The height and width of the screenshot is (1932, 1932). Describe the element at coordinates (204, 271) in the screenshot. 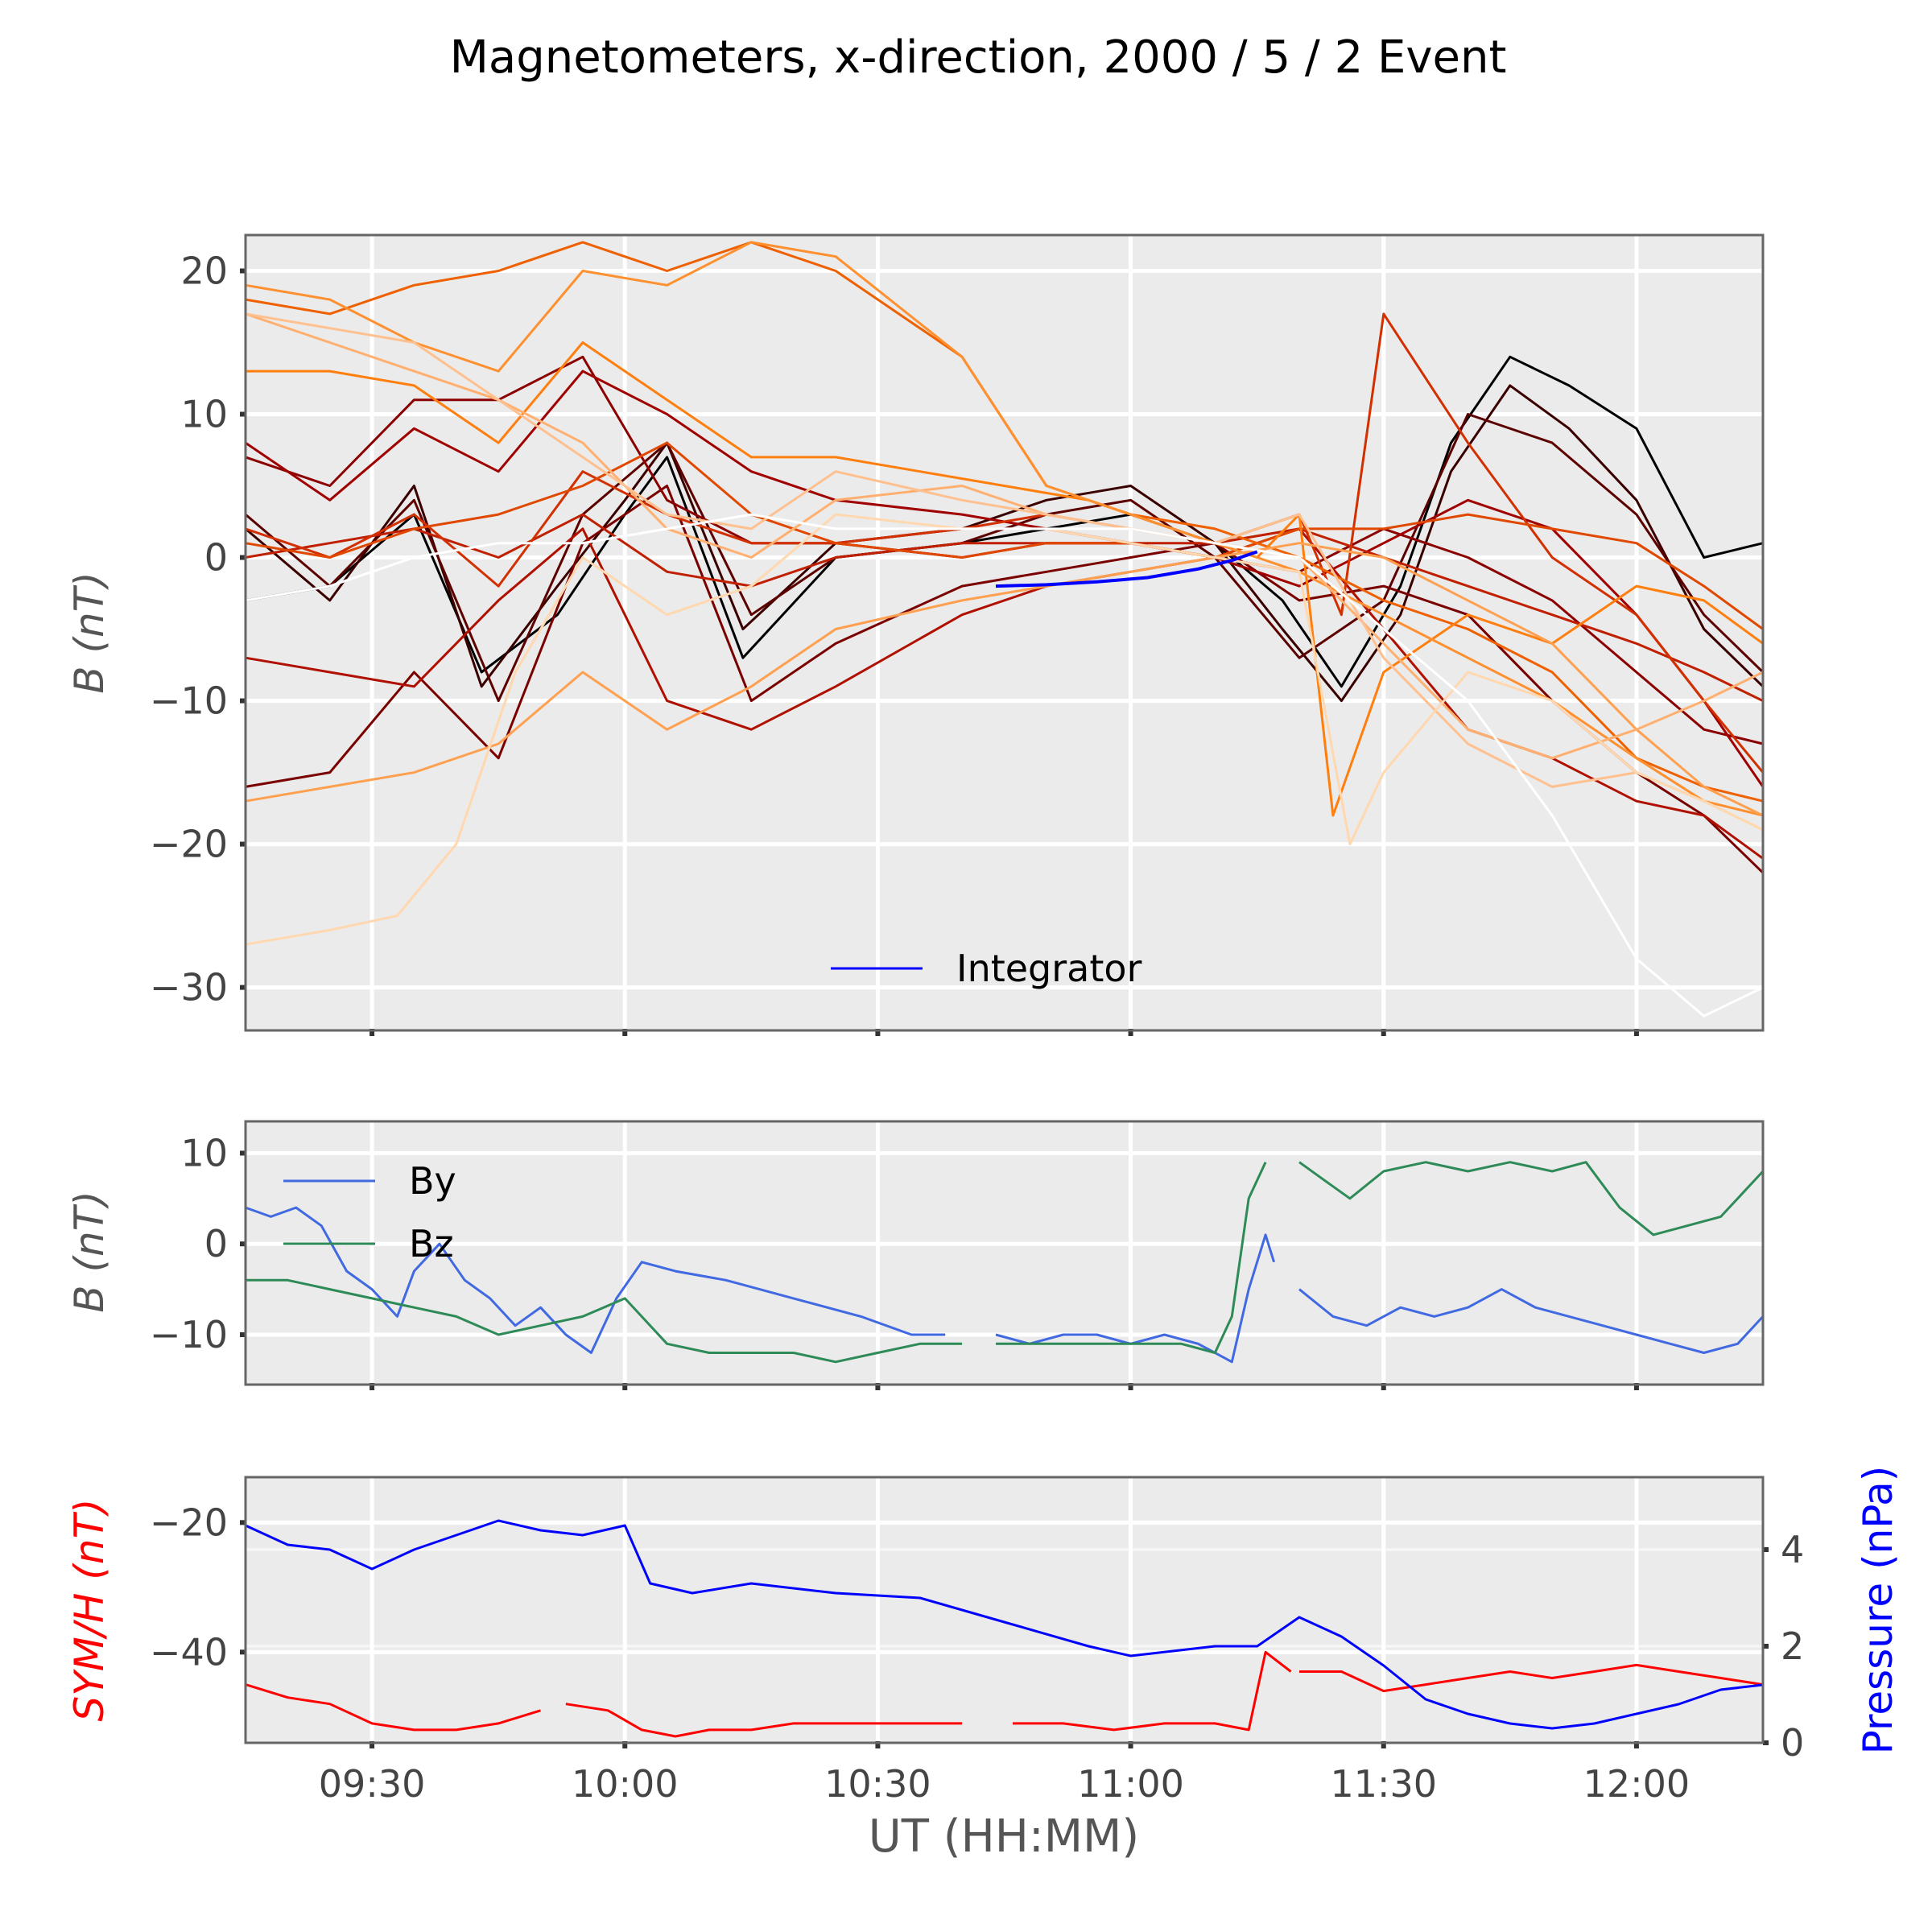

I see `y-tick-label: 20` at that location.